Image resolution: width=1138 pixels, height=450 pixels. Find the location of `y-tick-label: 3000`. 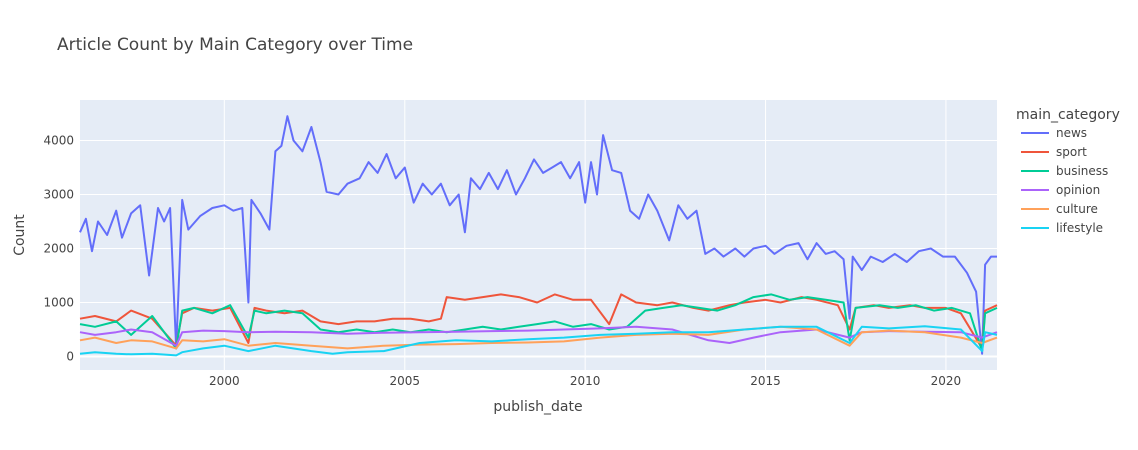

y-tick-label: 3000 is located at coordinates (58, 195).